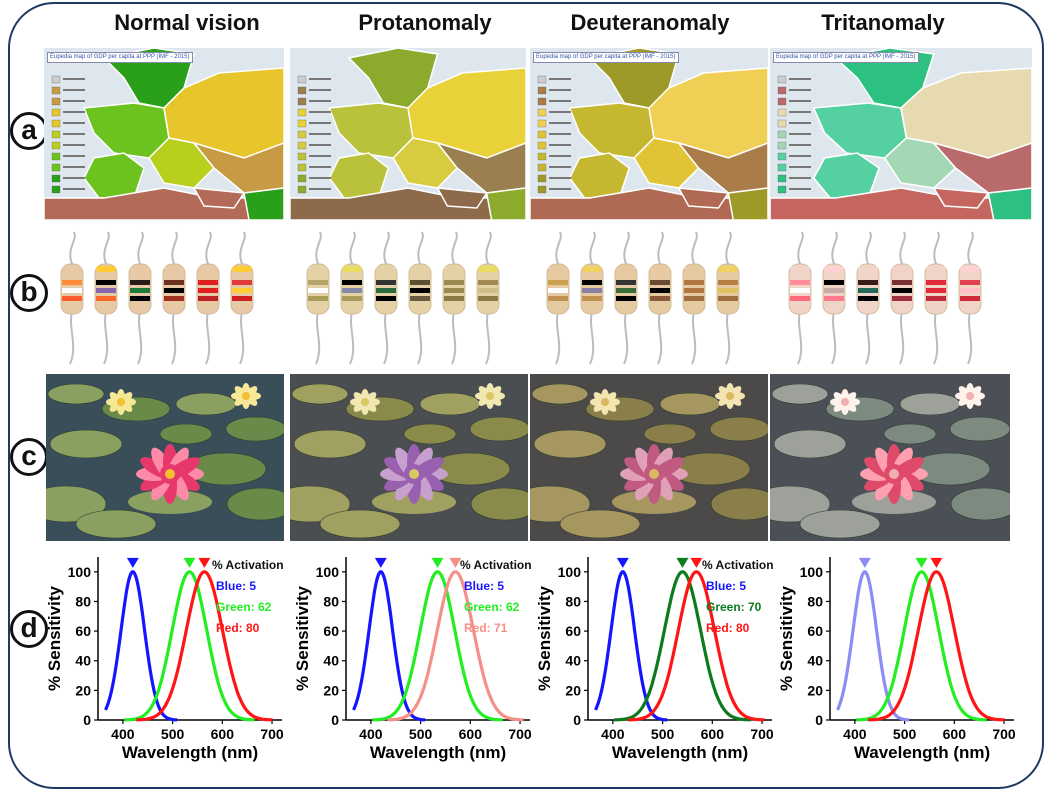 This screenshot has height=795, width=1052. Describe the element at coordinates (331, 601) in the screenshot. I see `y-tick-label: 80` at that location.